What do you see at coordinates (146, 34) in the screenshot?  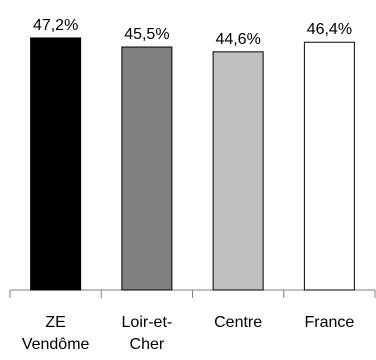 I see `value-label: 45,5%` at bounding box center [146, 34].